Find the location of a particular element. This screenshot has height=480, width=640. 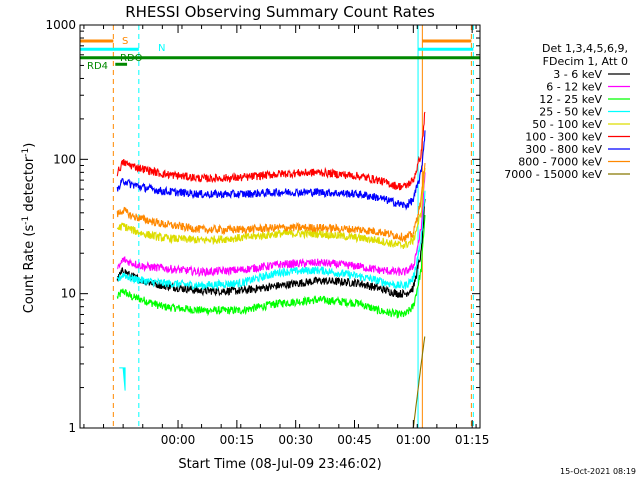

x-tick-label: 00:30 is located at coordinates (295, 440).